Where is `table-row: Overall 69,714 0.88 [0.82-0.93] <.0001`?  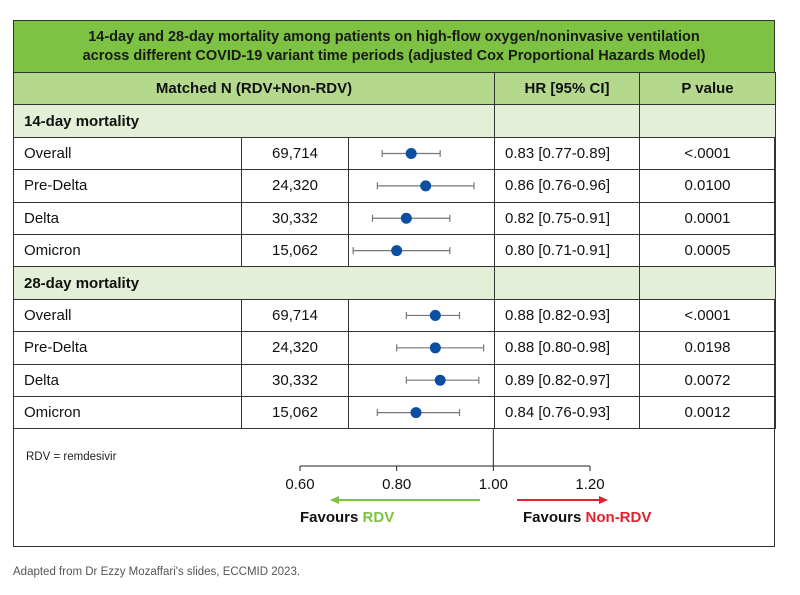
table-row: Overall 69,714 0.88 [0.82-0.93] <.0001 is located at coordinates (394, 315).